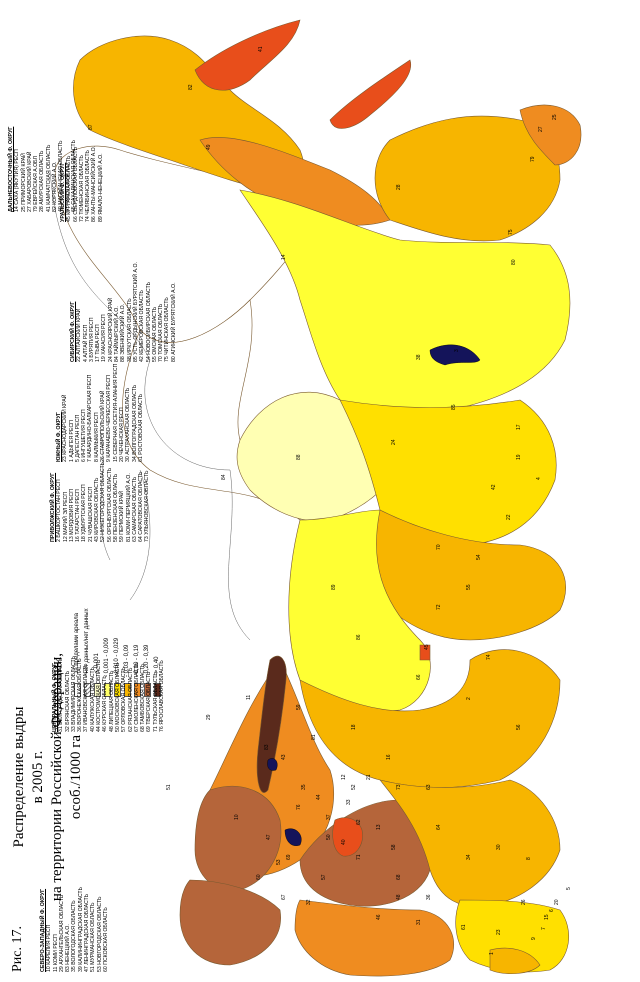 This screenshot has width=640, height=982. What do you see at coordinates (439, 547) in the screenshot?
I see `region-number-label: 70` at bounding box center [439, 547].